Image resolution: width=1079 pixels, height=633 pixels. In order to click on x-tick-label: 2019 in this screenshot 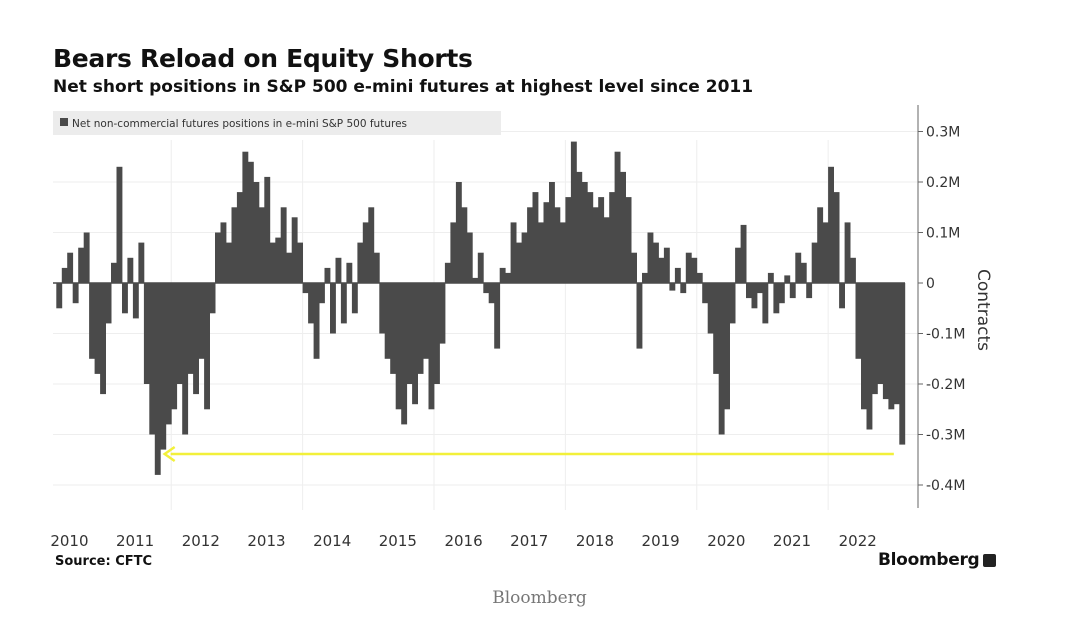, I will do `click(661, 541)`.